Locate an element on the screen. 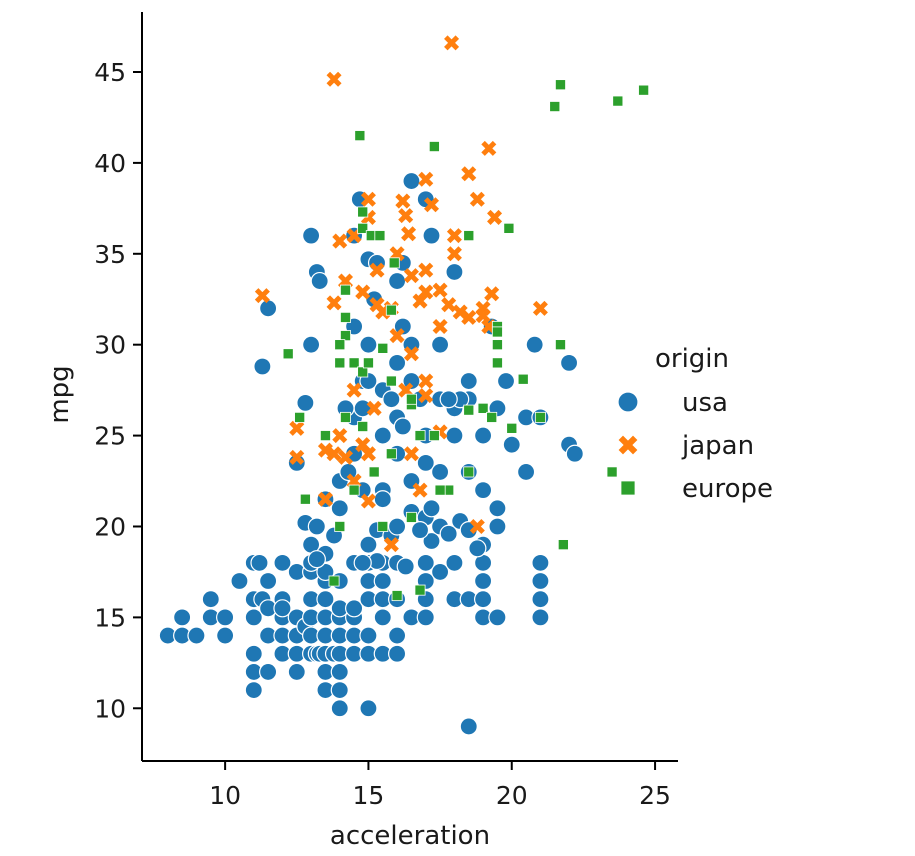  y-tick-label: 40 is located at coordinates (110, 163).